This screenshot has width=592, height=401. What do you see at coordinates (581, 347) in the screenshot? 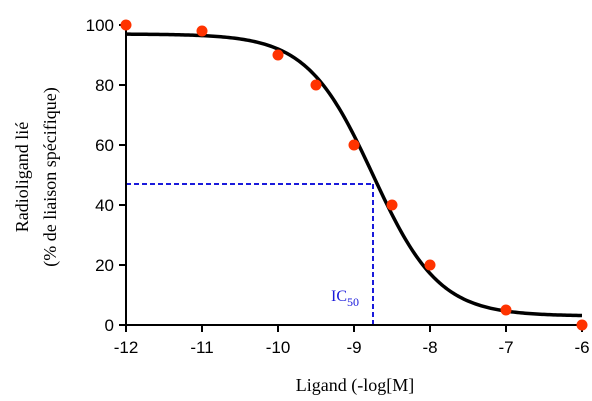
I see `x-tick-label: -6` at bounding box center [581, 347].